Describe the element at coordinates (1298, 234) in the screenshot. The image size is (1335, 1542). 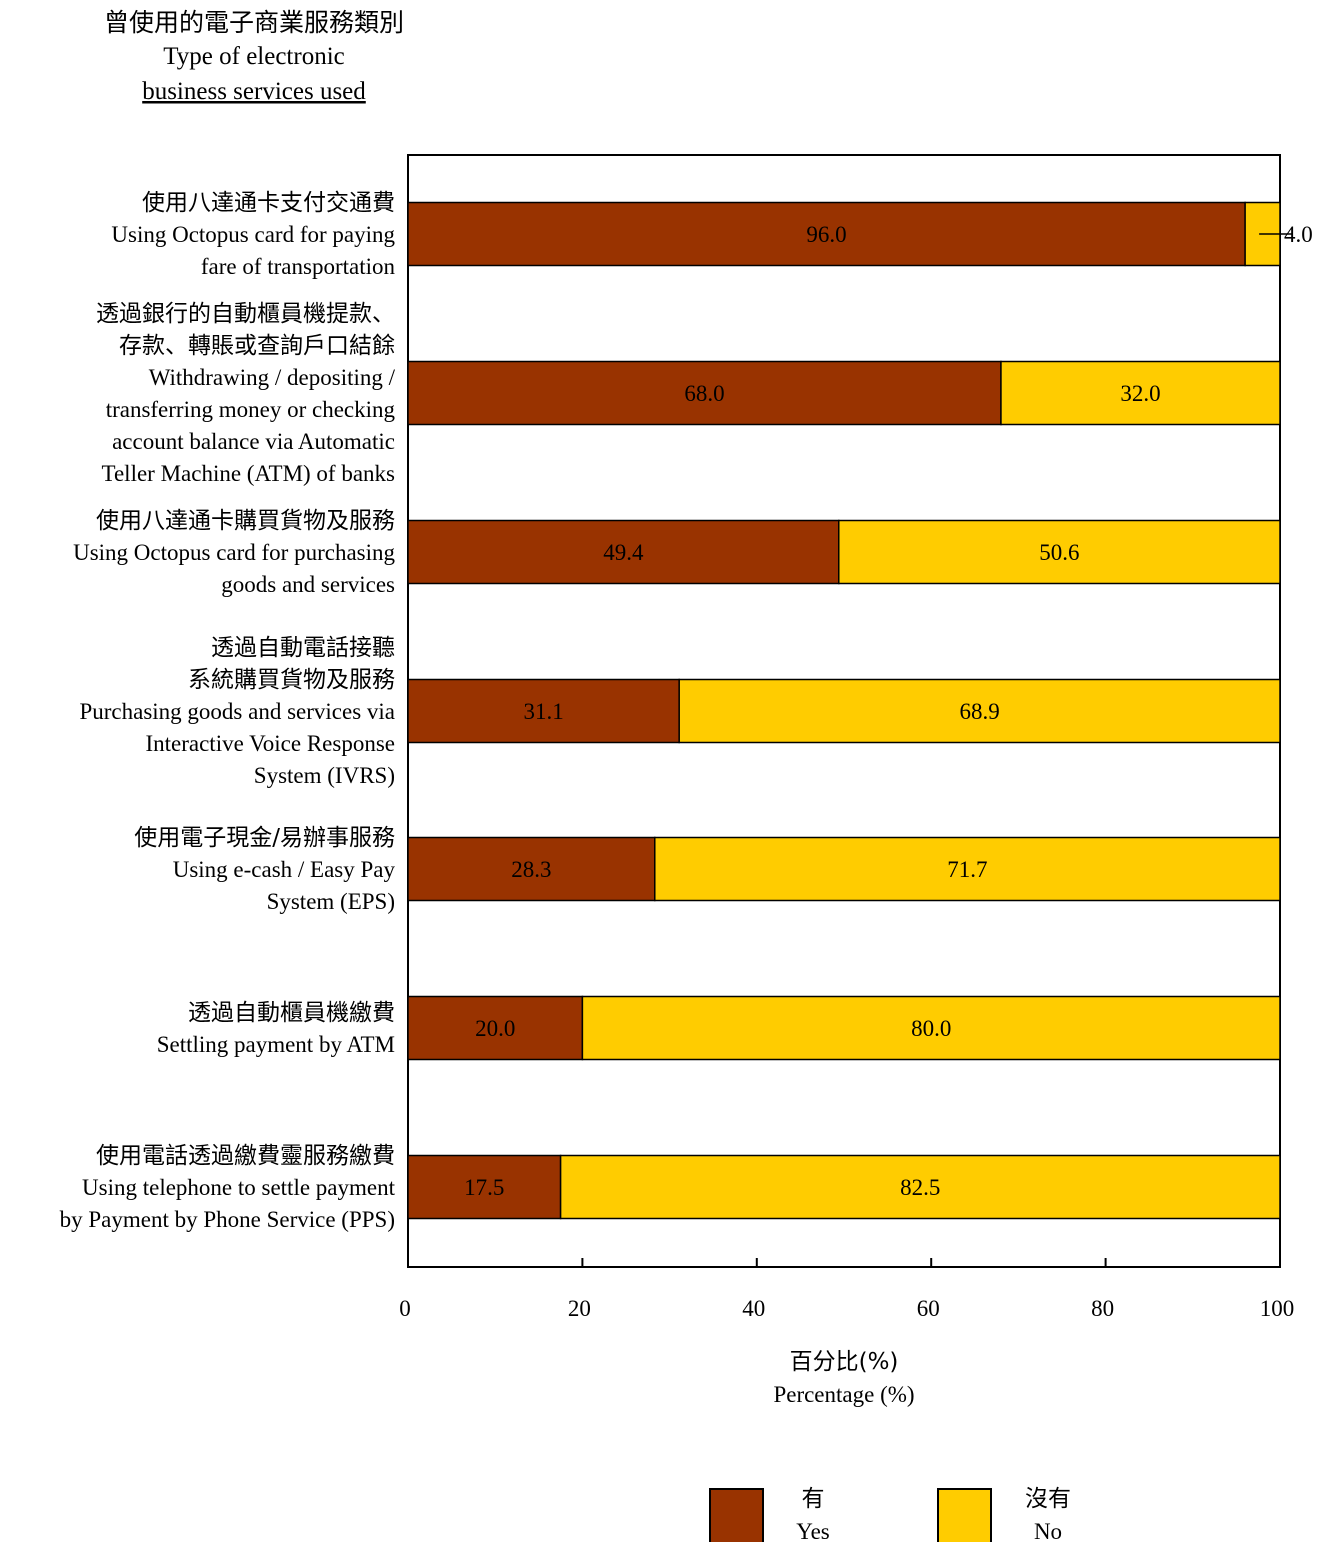
I see `data-label: 4.0` at that location.